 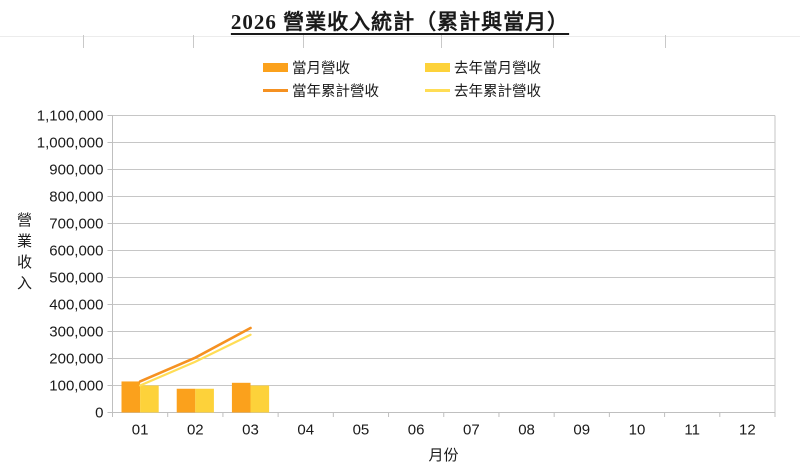 I want to click on y-tick-label: 600,000, so click(x=76, y=251).